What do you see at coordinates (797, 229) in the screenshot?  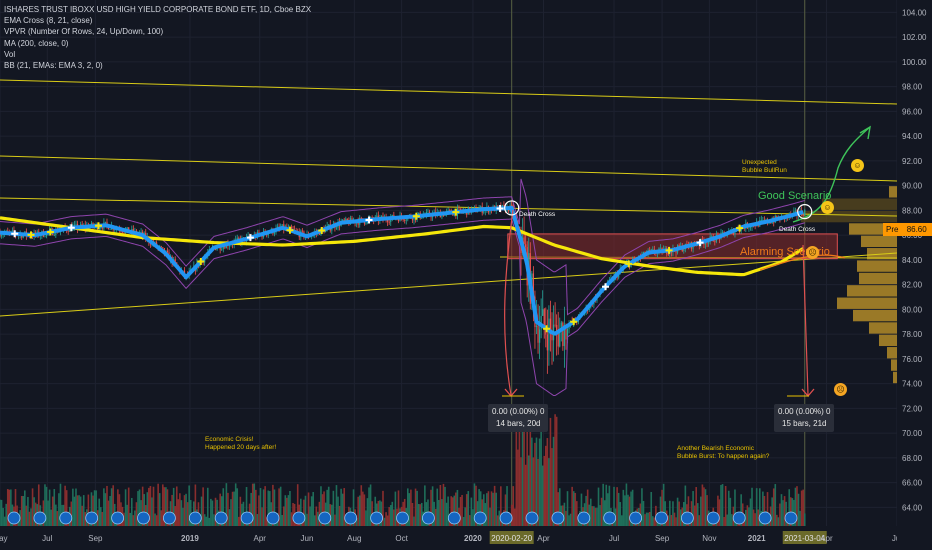 I see `death-cross-label-2: Death Cross` at bounding box center [797, 229].